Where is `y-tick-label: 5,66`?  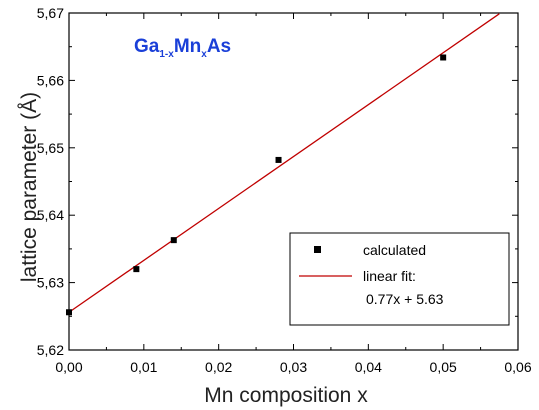
y-tick-label: 5,66 is located at coordinates (50, 80).